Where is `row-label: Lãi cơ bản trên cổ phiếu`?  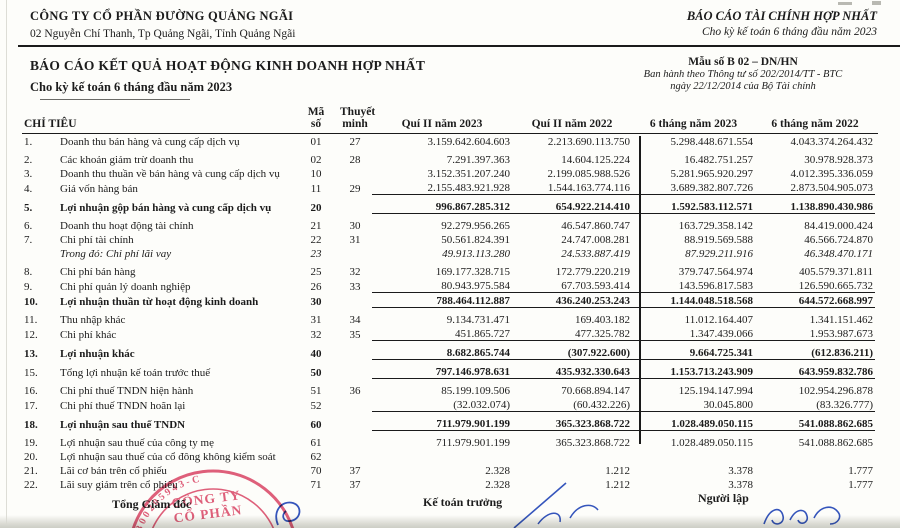
row-label: Lãi cơ bản trên cổ phiếu is located at coordinates (113, 471).